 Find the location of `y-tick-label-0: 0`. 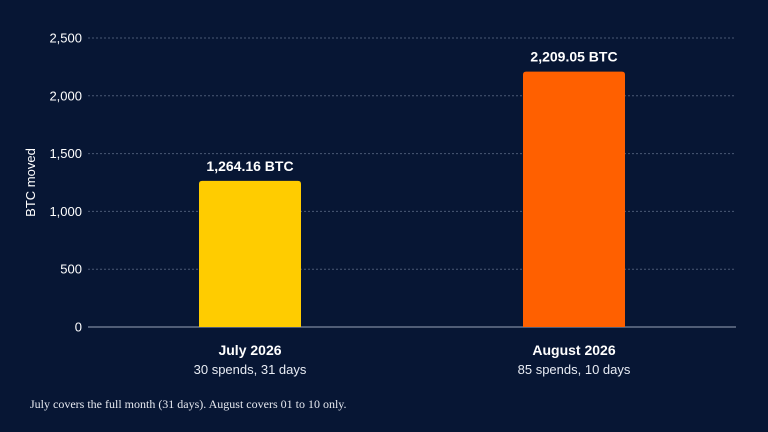

y-tick-label-0: 0 is located at coordinates (78, 327).